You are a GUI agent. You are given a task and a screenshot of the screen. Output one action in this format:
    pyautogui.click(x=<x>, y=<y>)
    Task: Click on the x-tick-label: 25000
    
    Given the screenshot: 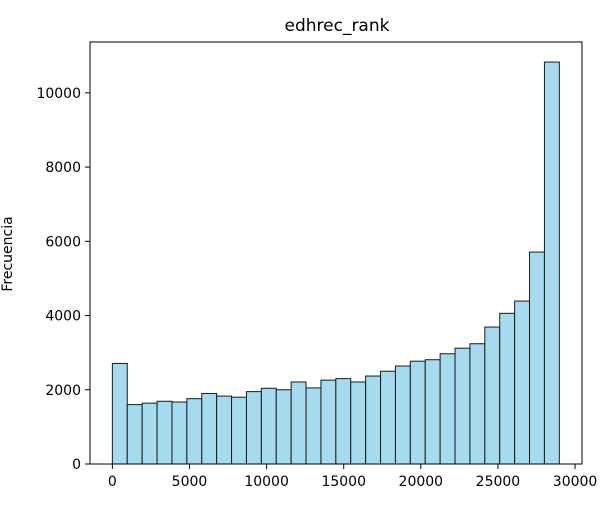 What is the action you would take?
    pyautogui.click(x=498, y=482)
    